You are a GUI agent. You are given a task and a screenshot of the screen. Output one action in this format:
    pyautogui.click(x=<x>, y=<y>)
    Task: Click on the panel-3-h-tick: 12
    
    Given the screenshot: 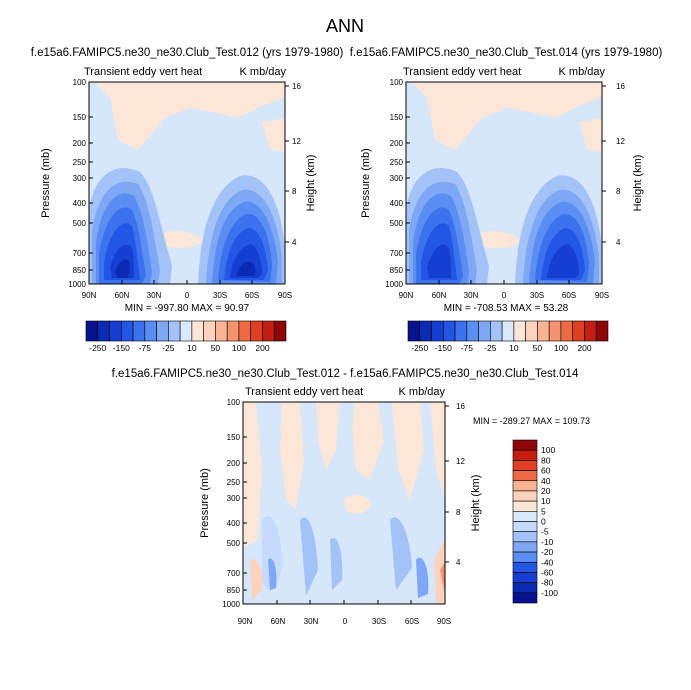 What is the action you would take?
    pyautogui.click(x=460, y=461)
    